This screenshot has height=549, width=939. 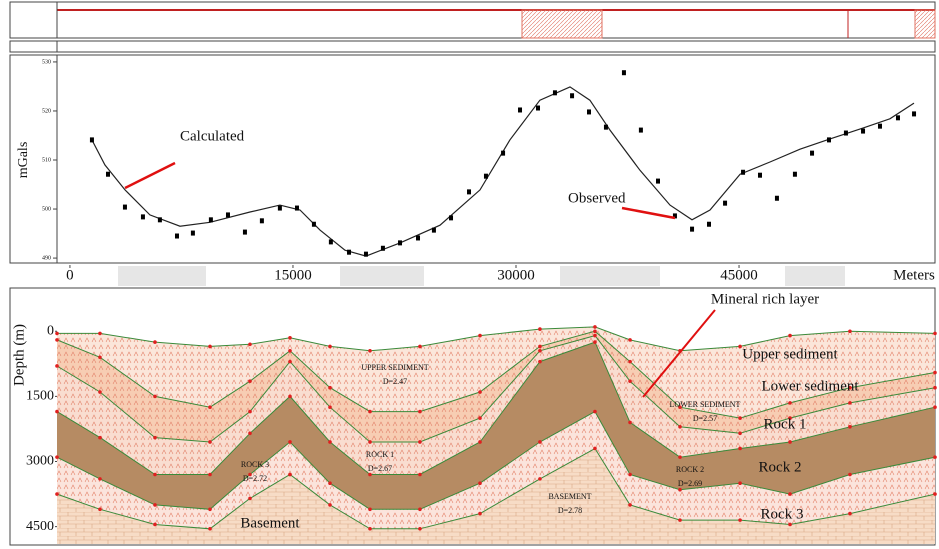 What do you see at coordinates (690, 469) in the screenshot?
I see `layer-name: ROCK 2` at bounding box center [690, 469].